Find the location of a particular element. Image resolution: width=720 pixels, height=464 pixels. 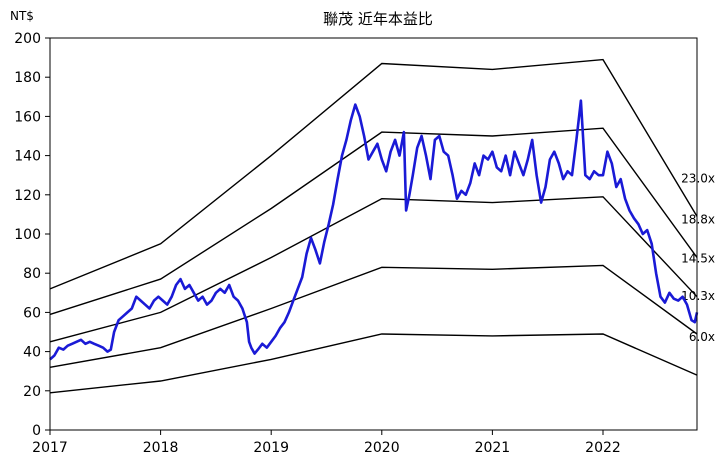

x-tick-label: 2018 is located at coordinates (161, 448).